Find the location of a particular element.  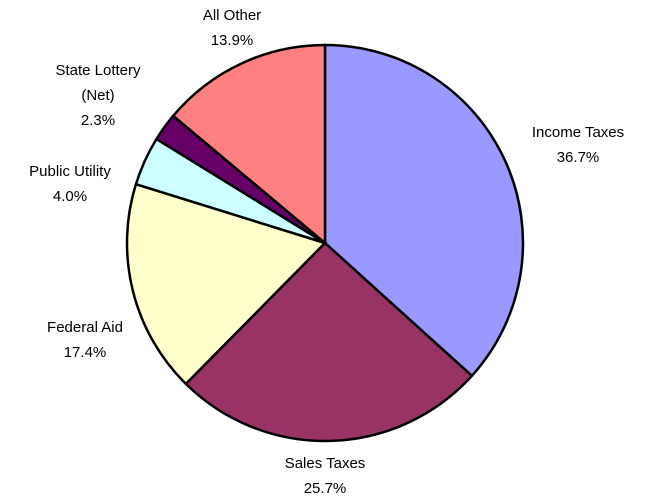

value-label: 4.0% is located at coordinates (70, 196).